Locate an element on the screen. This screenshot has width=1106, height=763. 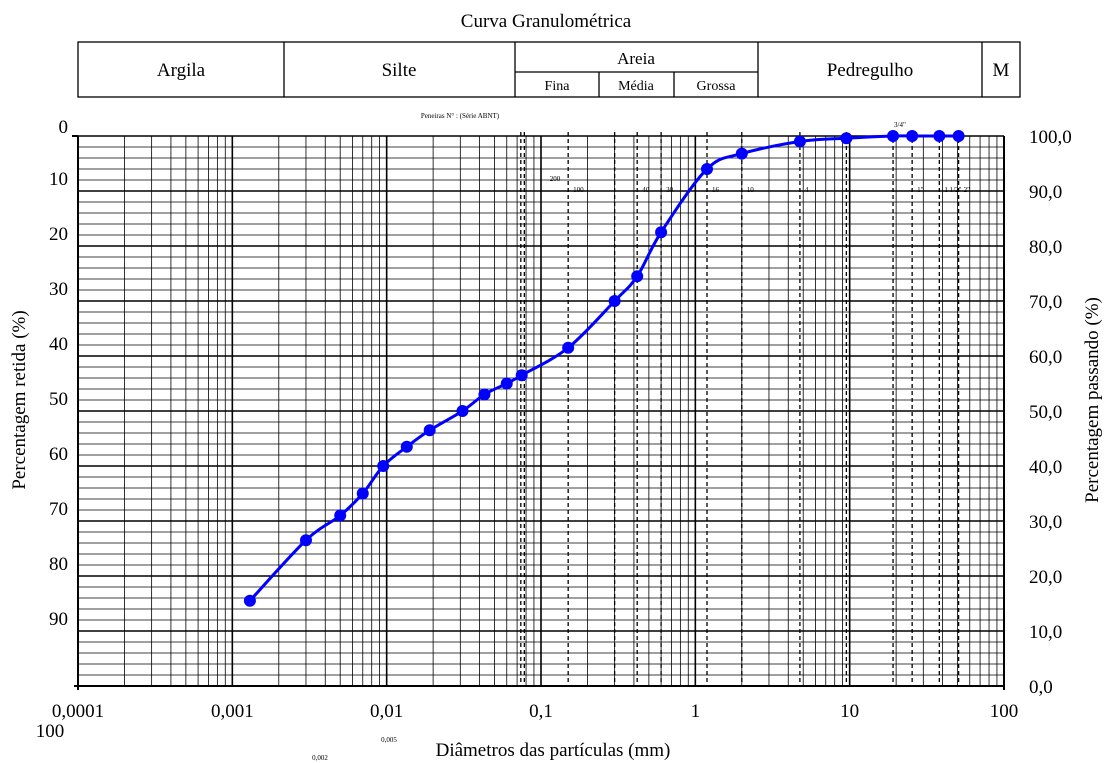
sieve-label: 4 is located at coordinates (807, 190).